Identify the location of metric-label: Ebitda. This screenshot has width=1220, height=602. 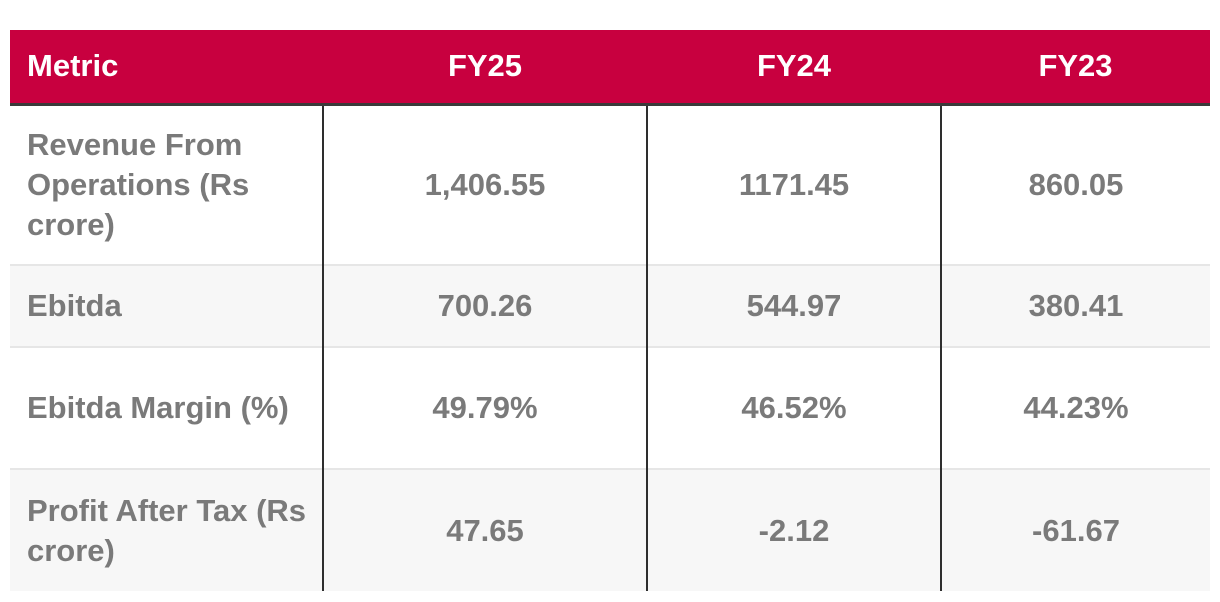
(166, 305).